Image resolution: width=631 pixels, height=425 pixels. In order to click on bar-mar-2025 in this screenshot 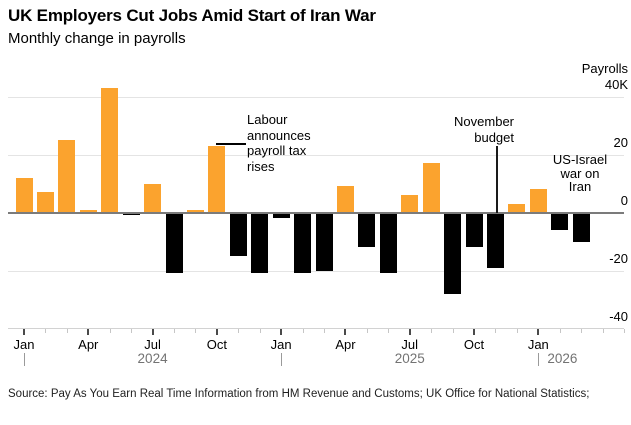, I will do `click(324, 241)`.